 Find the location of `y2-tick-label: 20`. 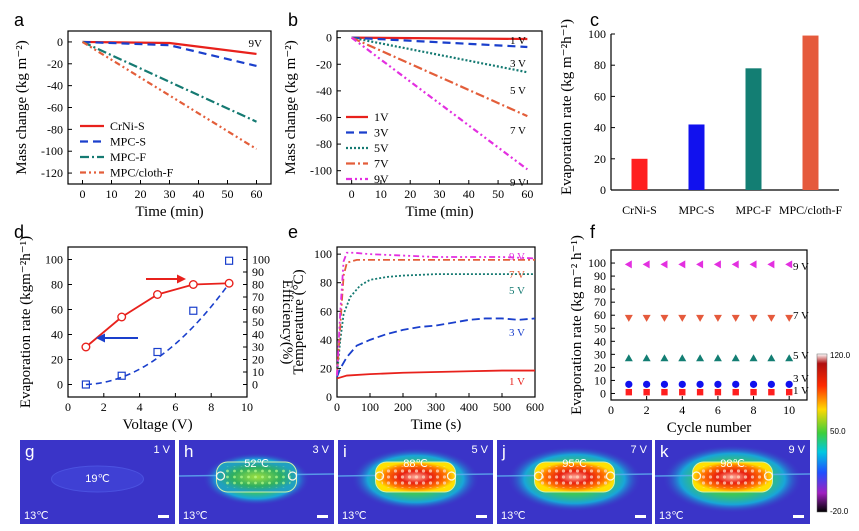

y2-tick-label: 20 is located at coordinates (258, 360).